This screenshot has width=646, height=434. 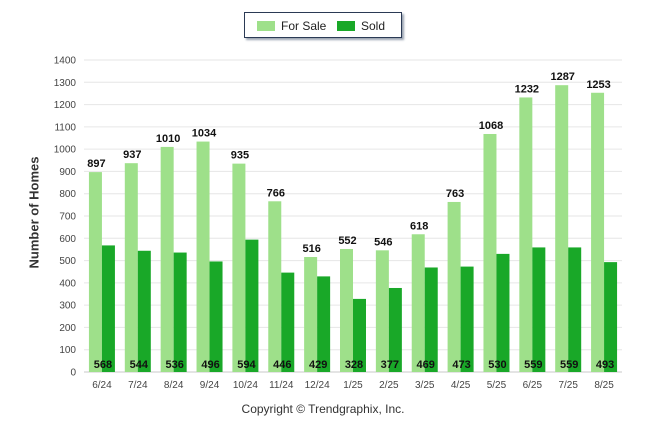 What do you see at coordinates (73, 373) in the screenshot?
I see `y-tick-label: 0` at bounding box center [73, 373].